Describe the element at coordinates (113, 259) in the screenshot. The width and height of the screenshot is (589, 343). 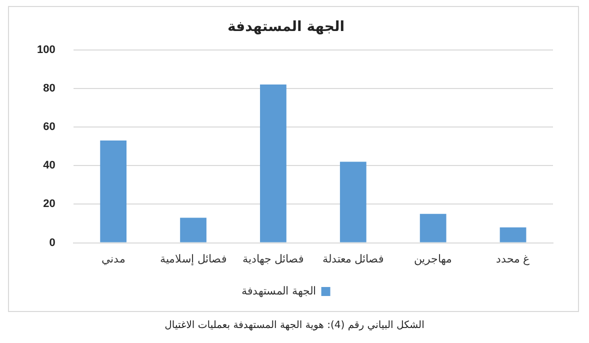
I see `x-tick-label: مدني` at that location.